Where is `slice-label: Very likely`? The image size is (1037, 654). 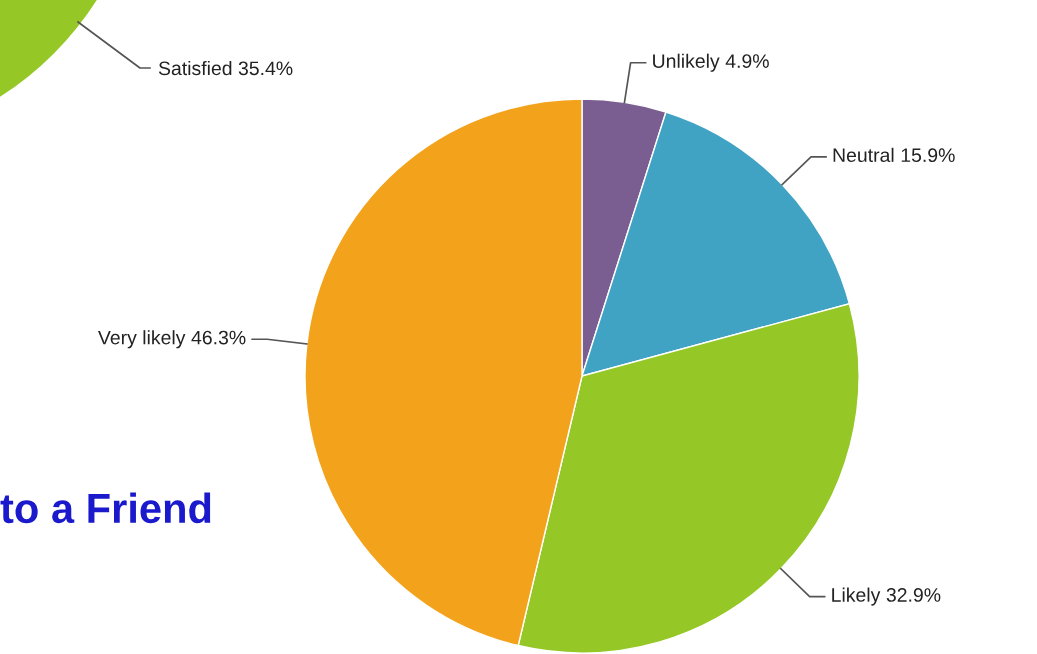 slice-label: Very likely is located at coordinates (142, 339).